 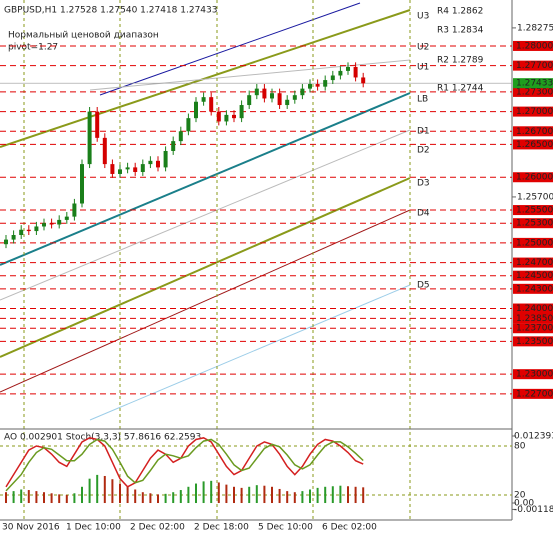 I want to click on band-outer, so click(x=250, y=352).